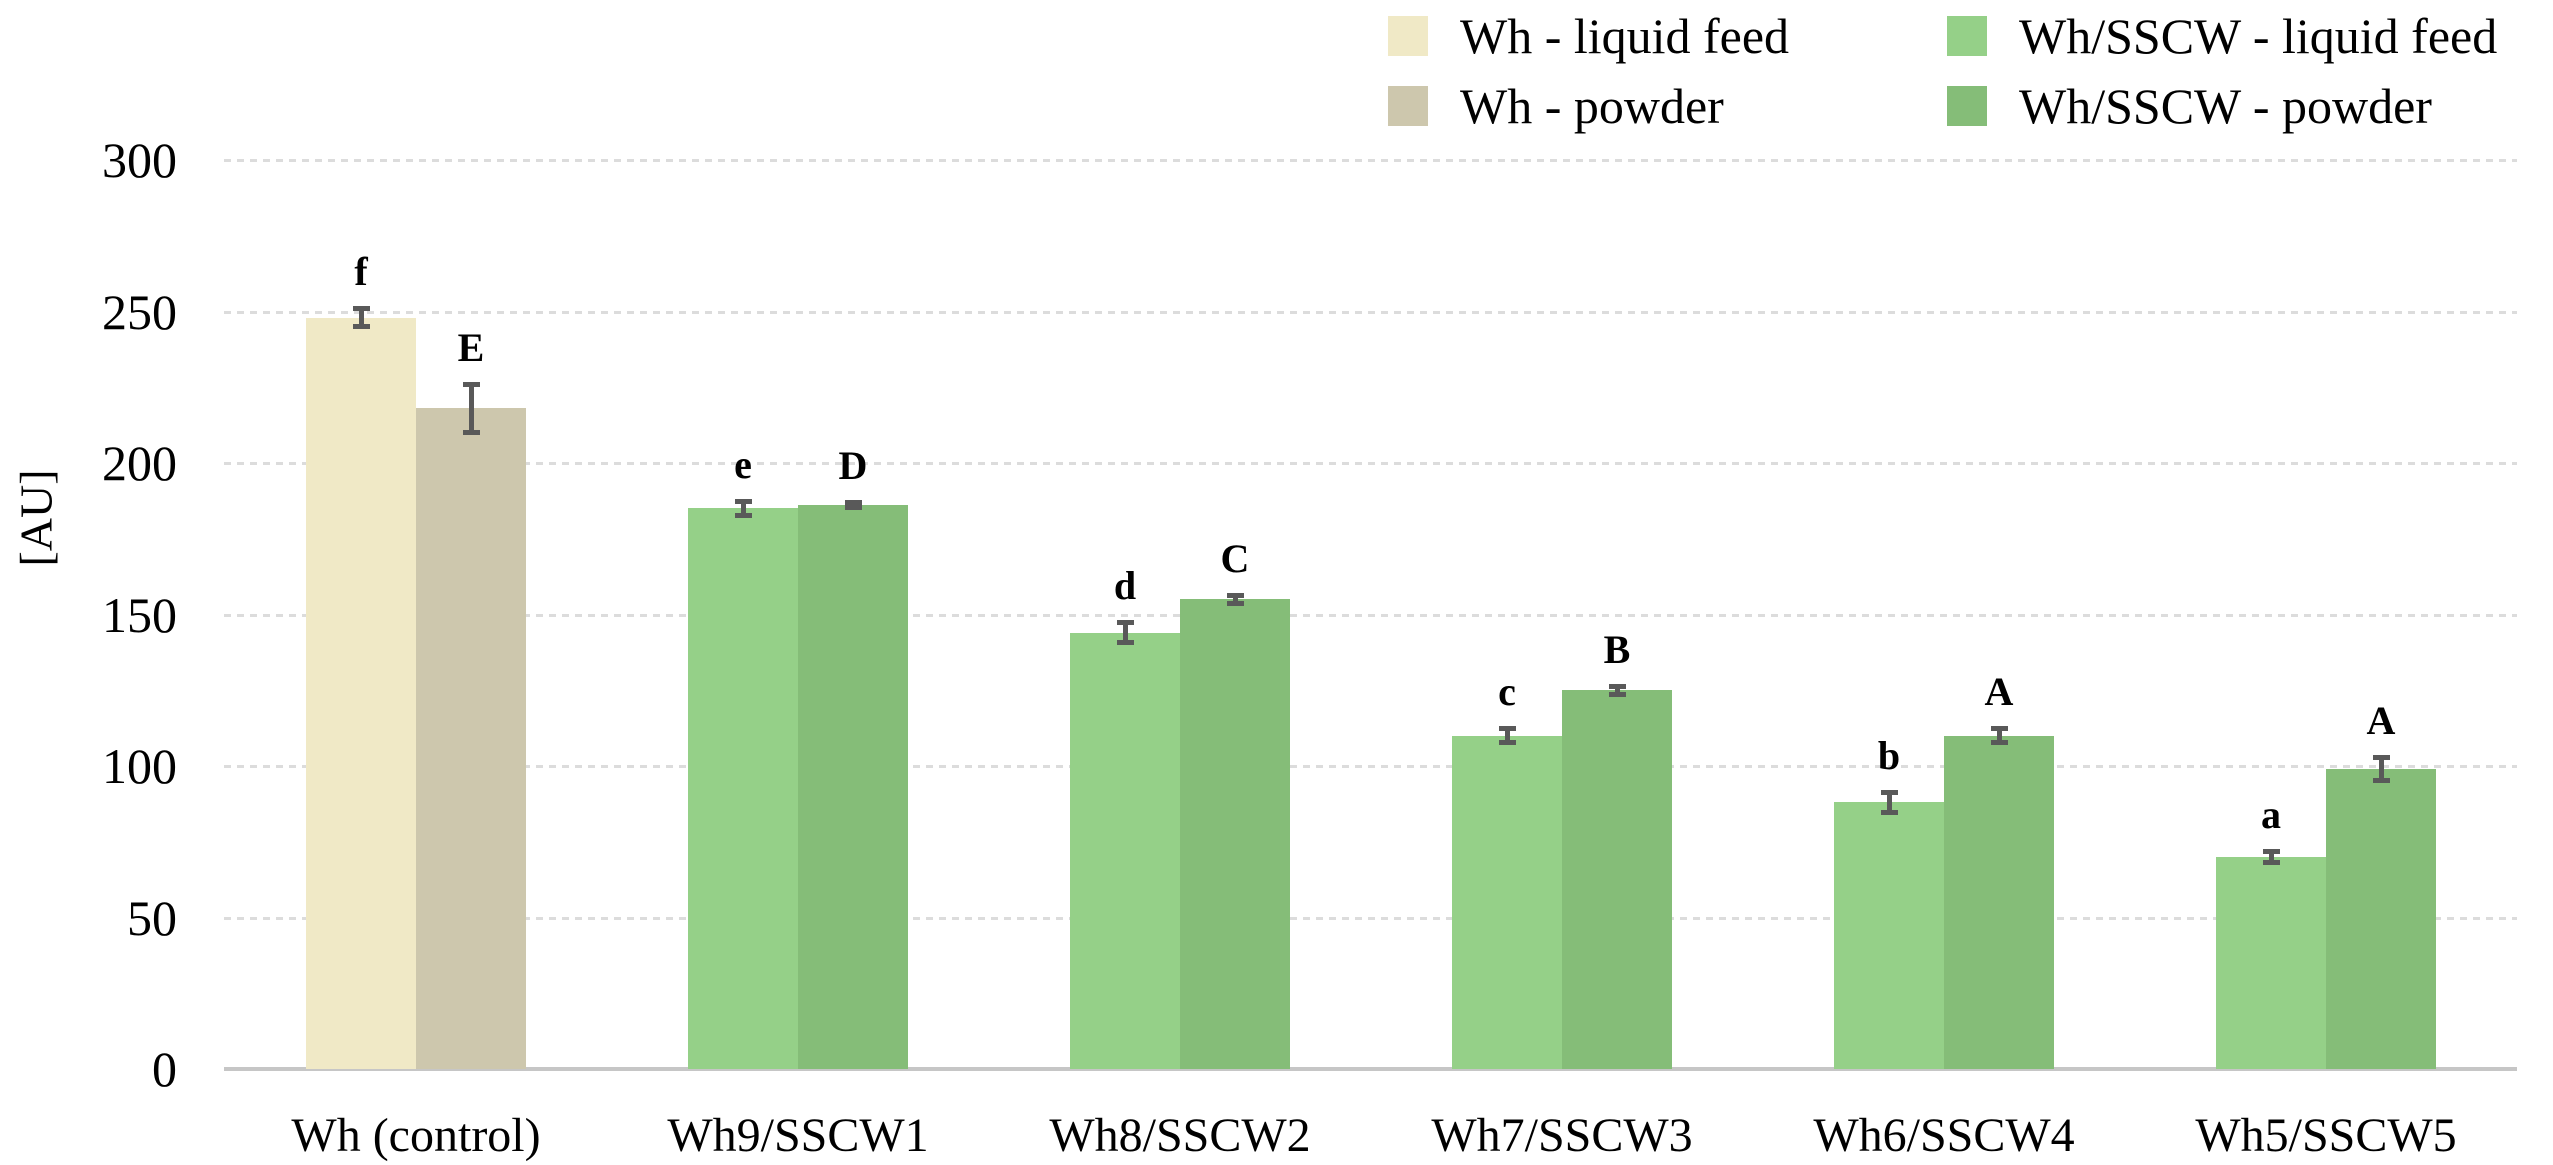 The height and width of the screenshot is (1165, 2553). I want to click on y-tick-label: 100, so click(139, 766).